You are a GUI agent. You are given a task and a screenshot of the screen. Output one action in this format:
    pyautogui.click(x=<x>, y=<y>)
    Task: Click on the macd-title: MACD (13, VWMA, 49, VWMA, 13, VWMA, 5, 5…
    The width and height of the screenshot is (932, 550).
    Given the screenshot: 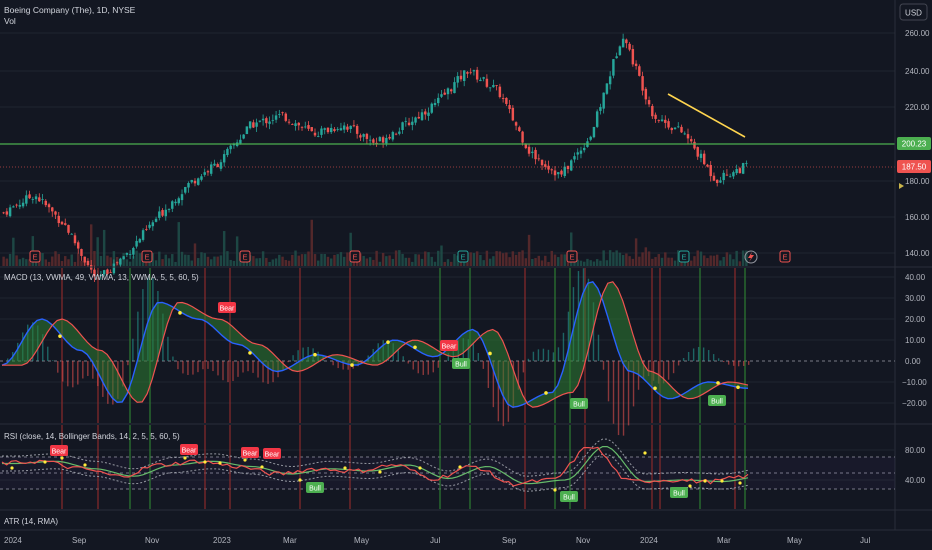 What is the action you would take?
    pyautogui.click(x=101, y=277)
    